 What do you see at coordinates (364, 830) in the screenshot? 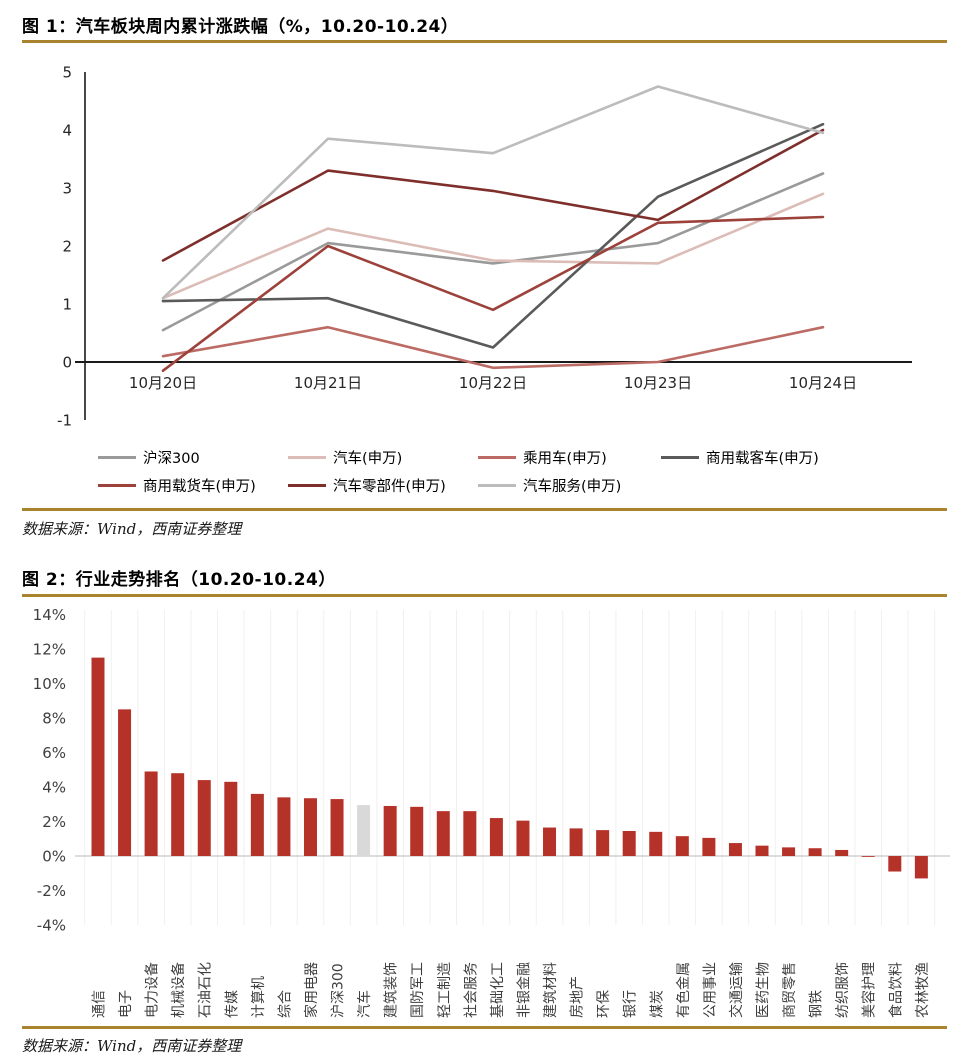
I see `bar-汽车` at bounding box center [364, 830].